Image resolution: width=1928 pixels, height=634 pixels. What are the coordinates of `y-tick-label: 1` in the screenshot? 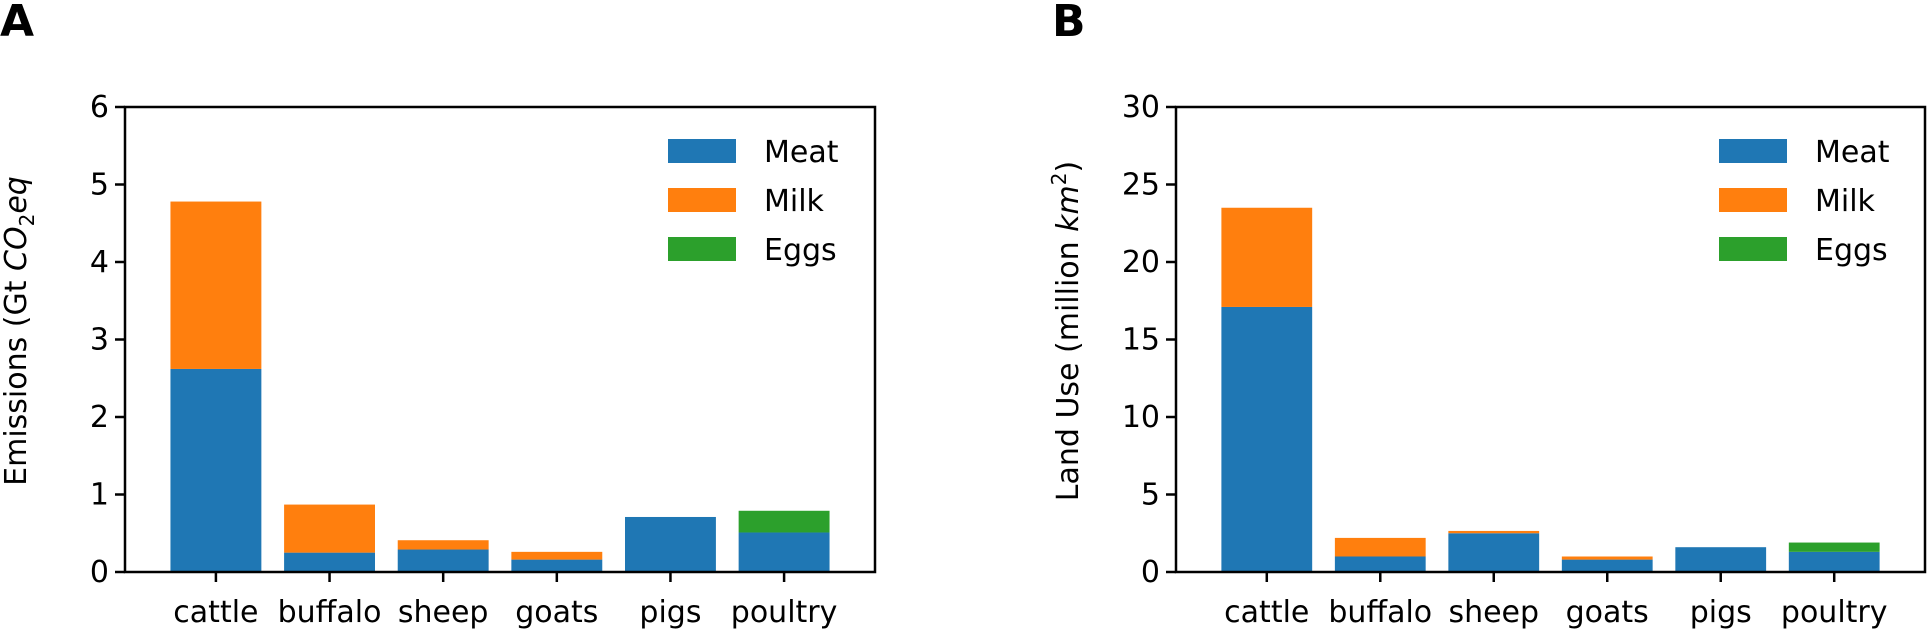 It's located at (99, 495).